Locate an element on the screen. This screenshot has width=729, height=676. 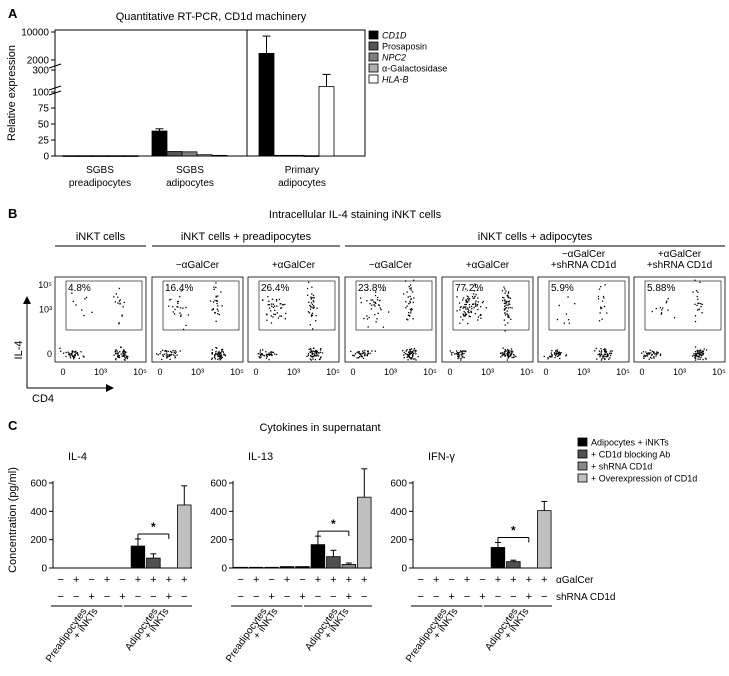
y-tick-label: 0 is located at coordinates (404, 569).